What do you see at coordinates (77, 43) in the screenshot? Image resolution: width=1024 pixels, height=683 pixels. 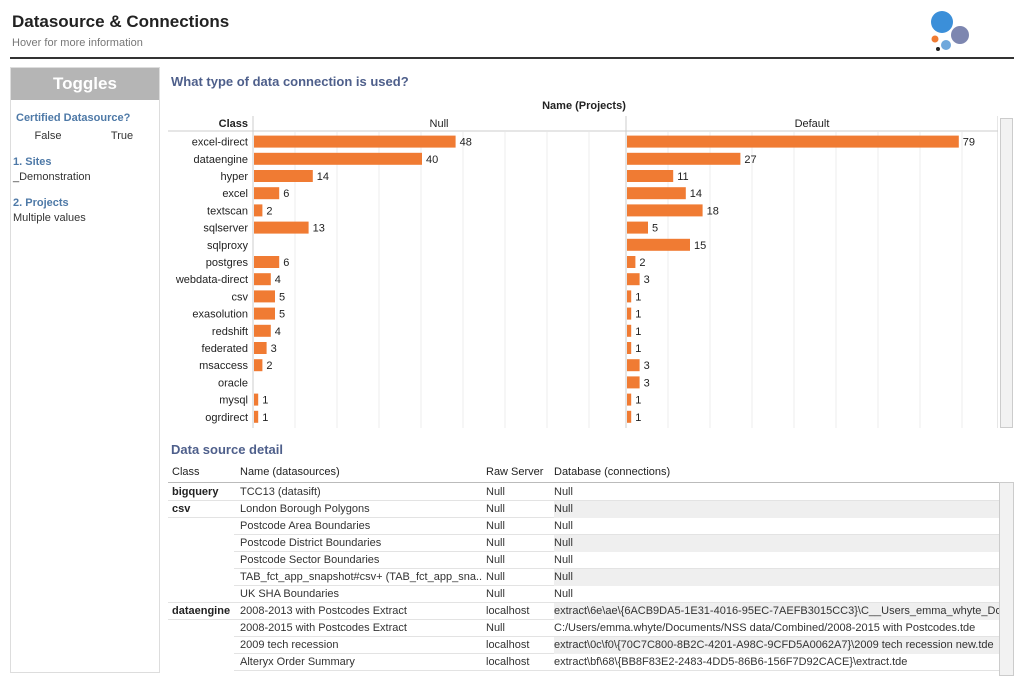 I see `page-subtitle: Hover for more information` at bounding box center [77, 43].